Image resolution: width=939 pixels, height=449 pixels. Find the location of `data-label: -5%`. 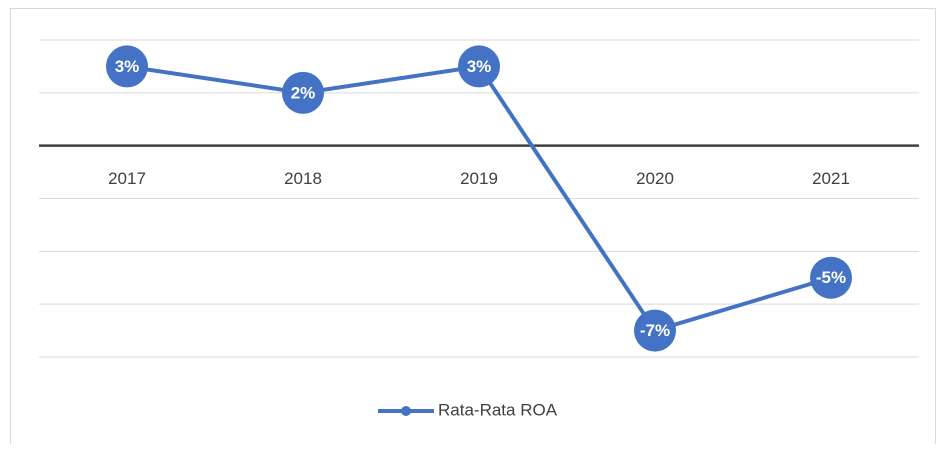

data-label: -5% is located at coordinates (831, 277).